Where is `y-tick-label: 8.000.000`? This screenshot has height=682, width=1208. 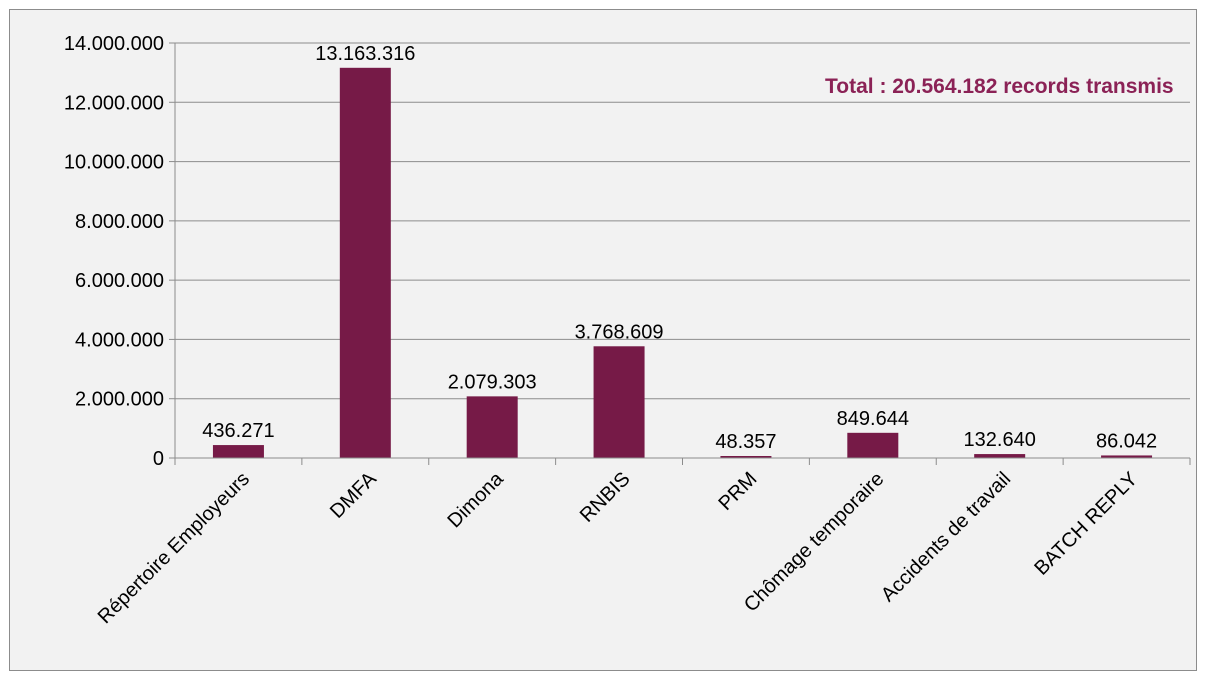 y-tick-label: 8.000.000 is located at coordinates (119, 222).